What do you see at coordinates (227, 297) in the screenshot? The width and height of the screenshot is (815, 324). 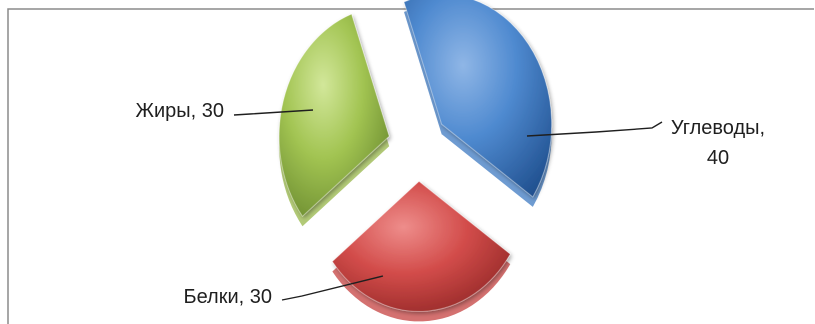 I see `data-label: Белки, 30` at bounding box center [227, 297].